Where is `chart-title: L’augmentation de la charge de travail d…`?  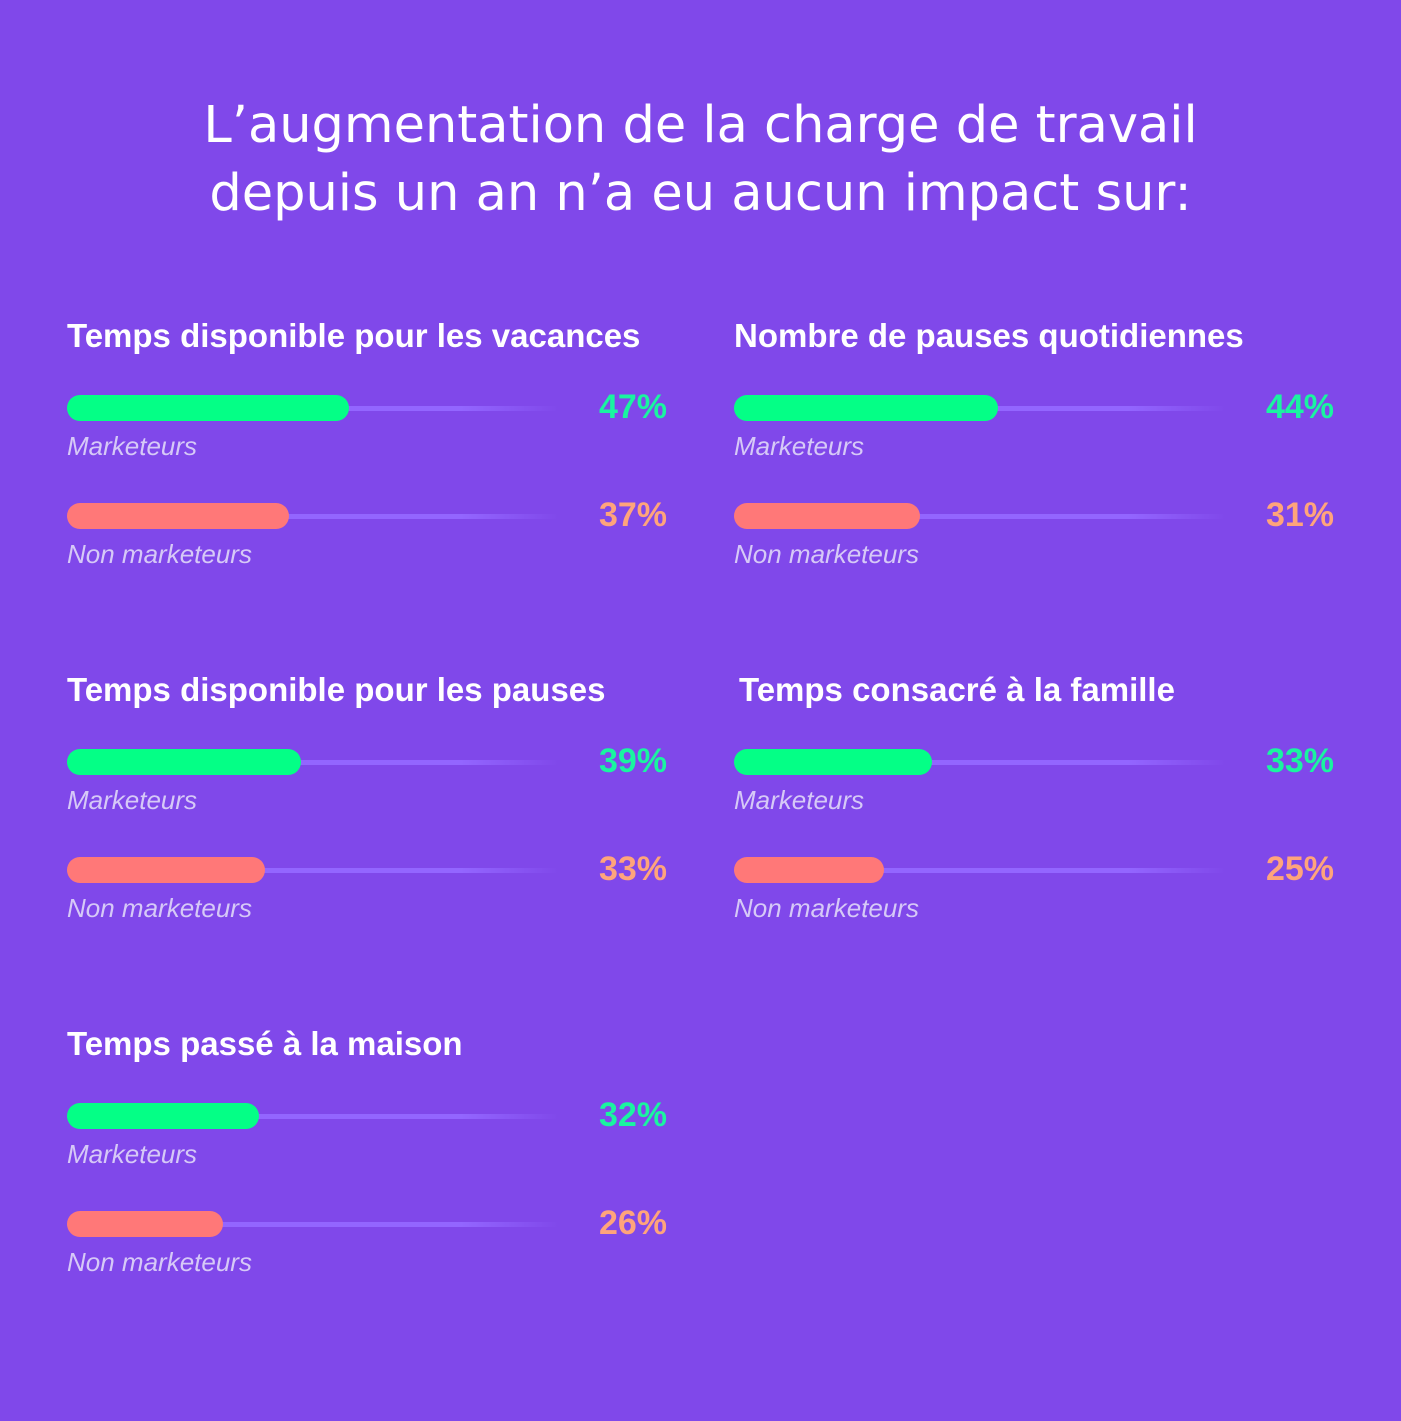 chart-title: L’augmentation de la charge de travail d… is located at coordinates (700, 160).